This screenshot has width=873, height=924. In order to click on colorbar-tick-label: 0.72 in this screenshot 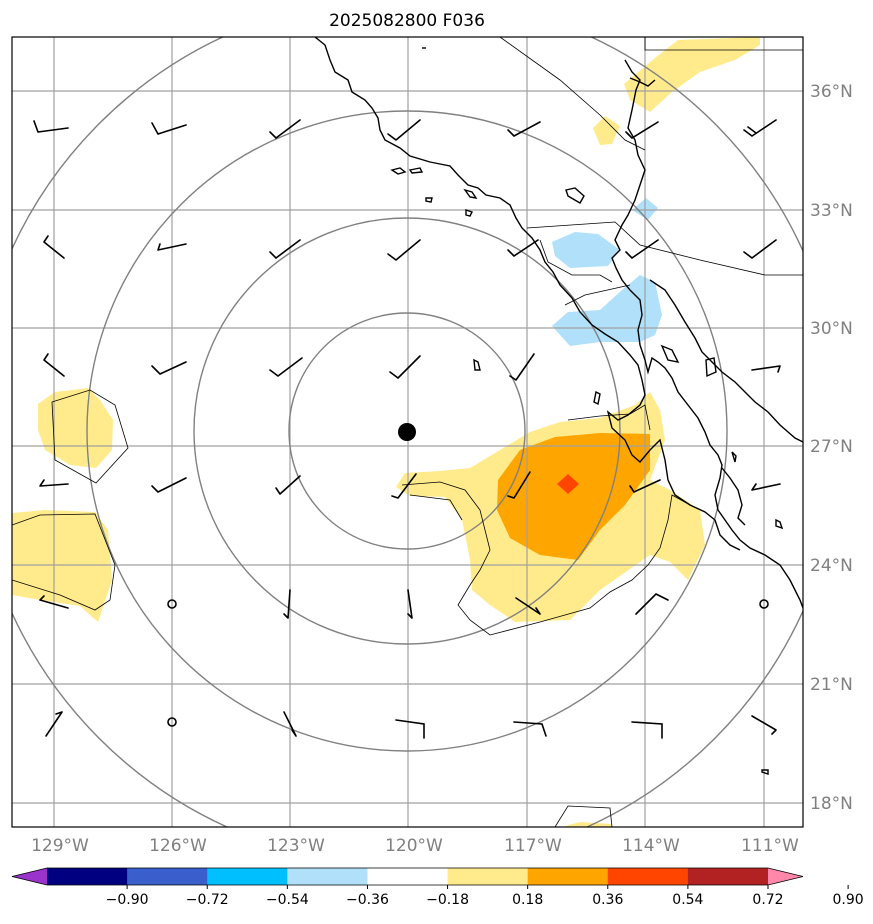, I will do `click(767, 900)`.